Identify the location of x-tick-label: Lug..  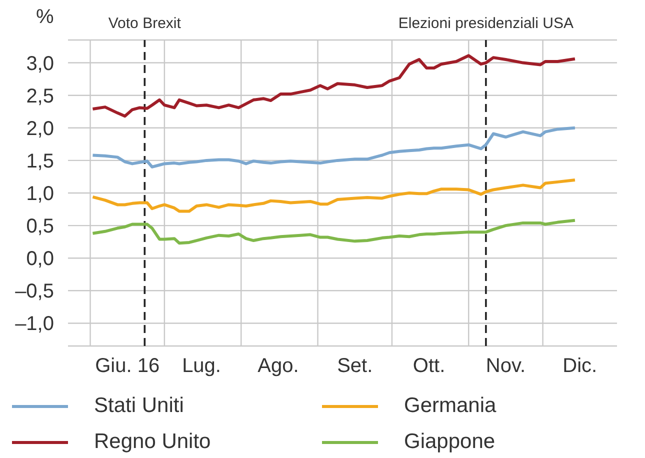
(202, 366).